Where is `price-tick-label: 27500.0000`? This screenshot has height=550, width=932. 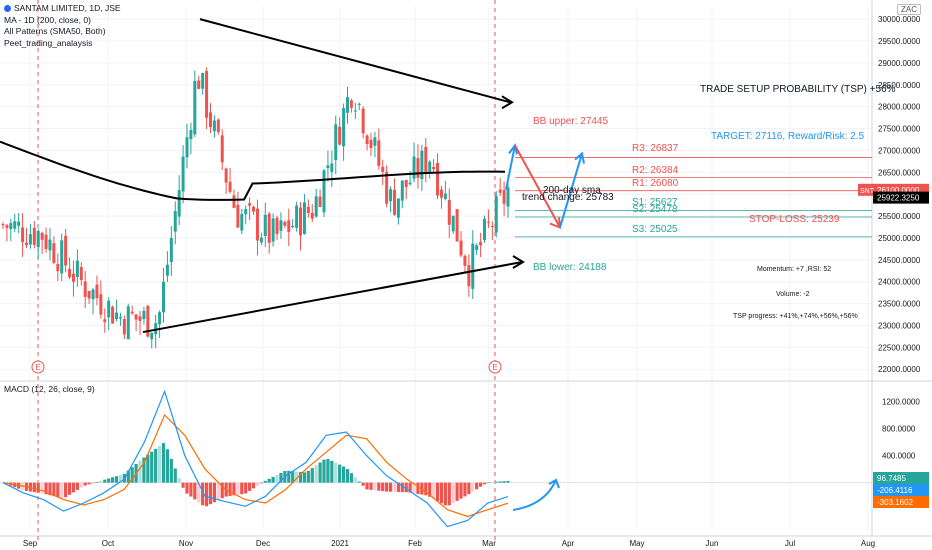
price-tick-label: 27500.0000 is located at coordinates (899, 129).